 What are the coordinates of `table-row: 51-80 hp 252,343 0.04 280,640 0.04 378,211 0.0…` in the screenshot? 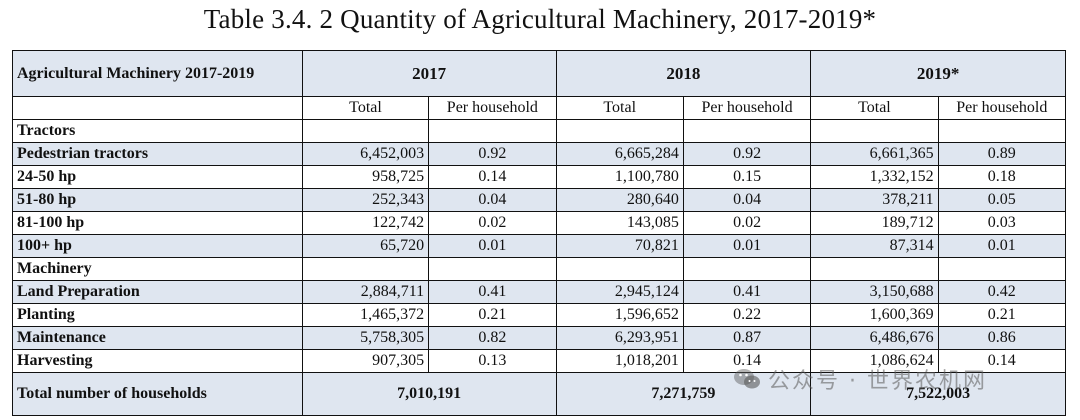 It's located at (539, 200).